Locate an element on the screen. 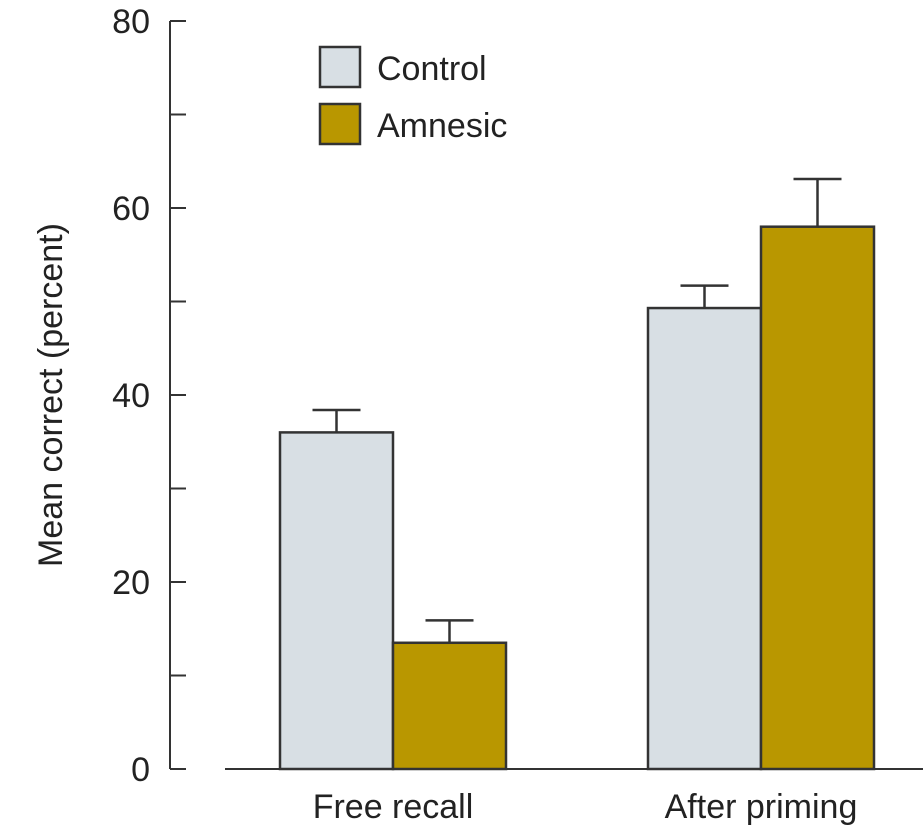  y-tick-label-40: 40 is located at coordinates (131, 396).